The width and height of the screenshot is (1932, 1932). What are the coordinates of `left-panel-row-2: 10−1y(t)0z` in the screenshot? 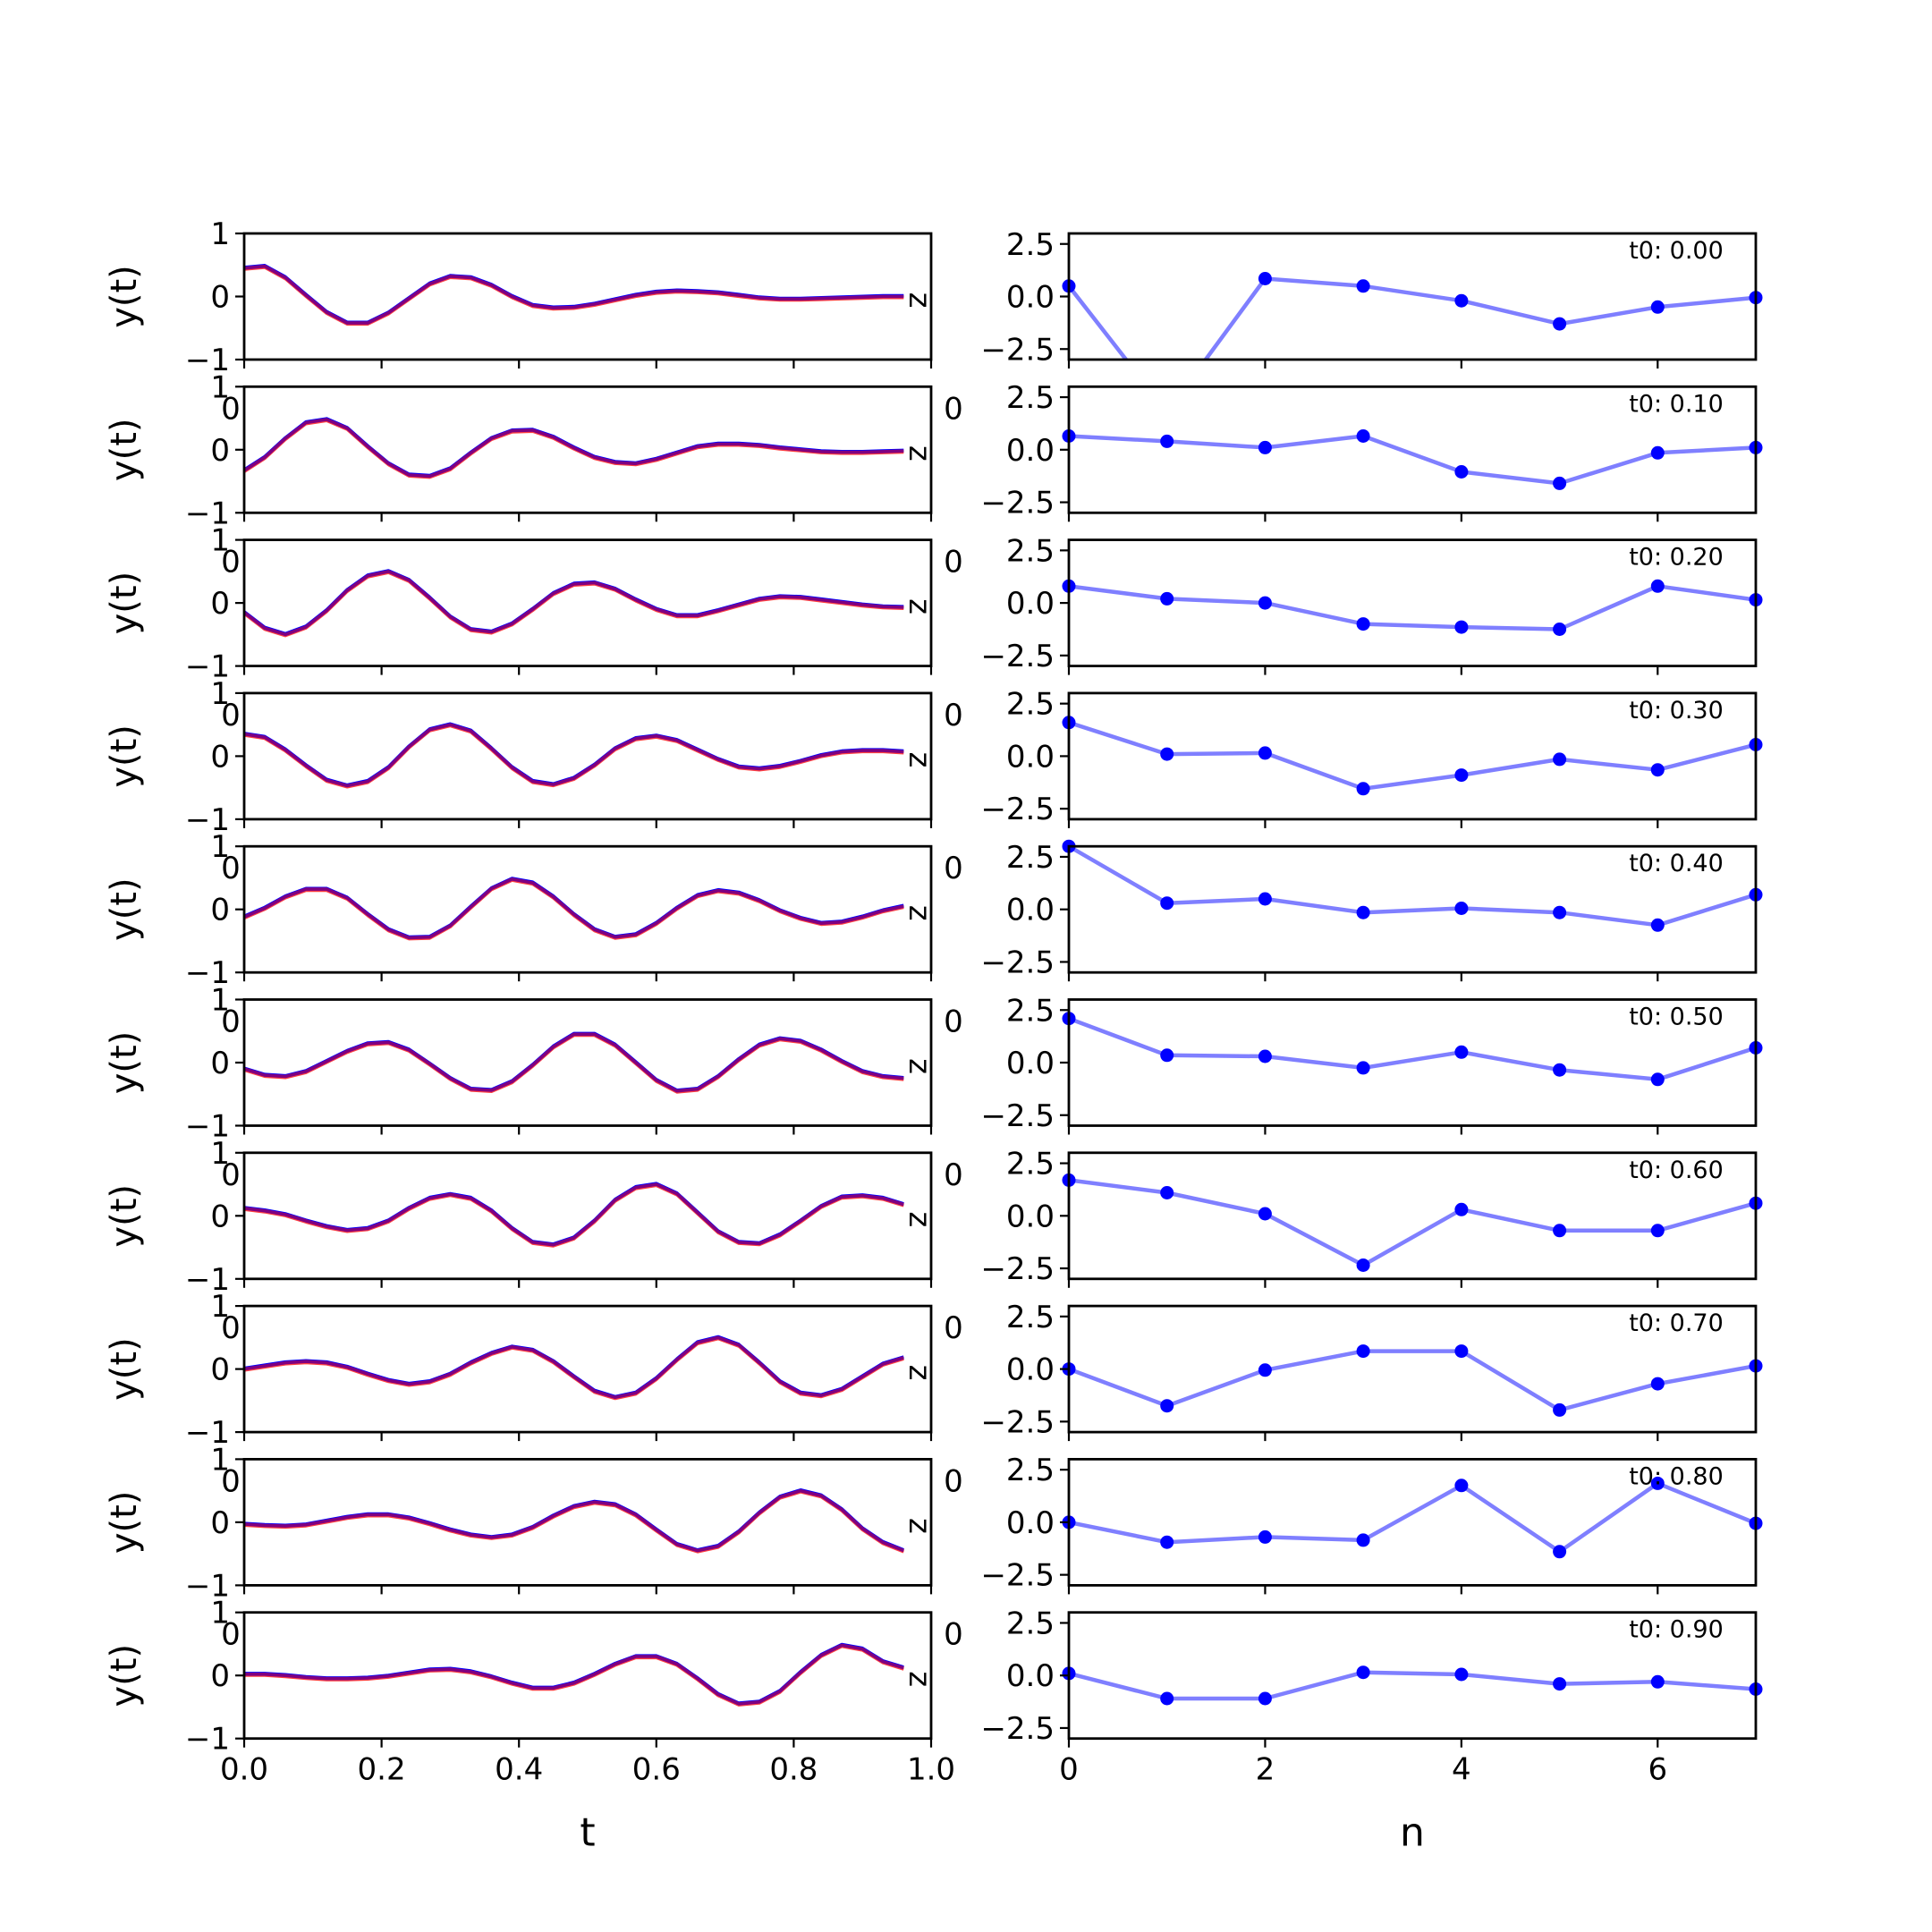 It's located at (520, 604).